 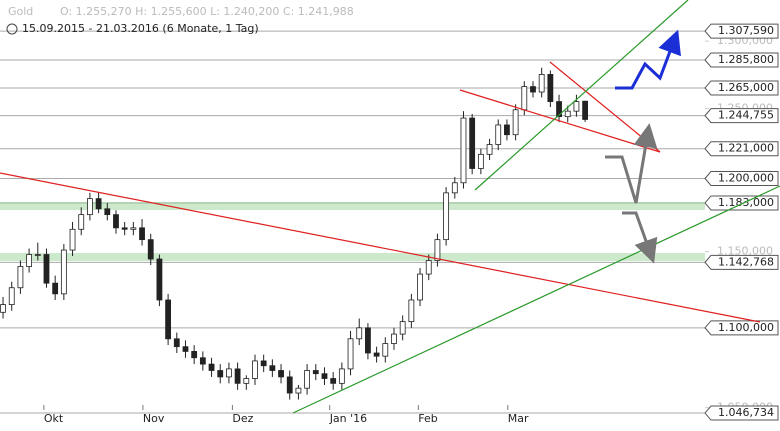 I want to click on x-tick-label: Mar, so click(x=518, y=418).